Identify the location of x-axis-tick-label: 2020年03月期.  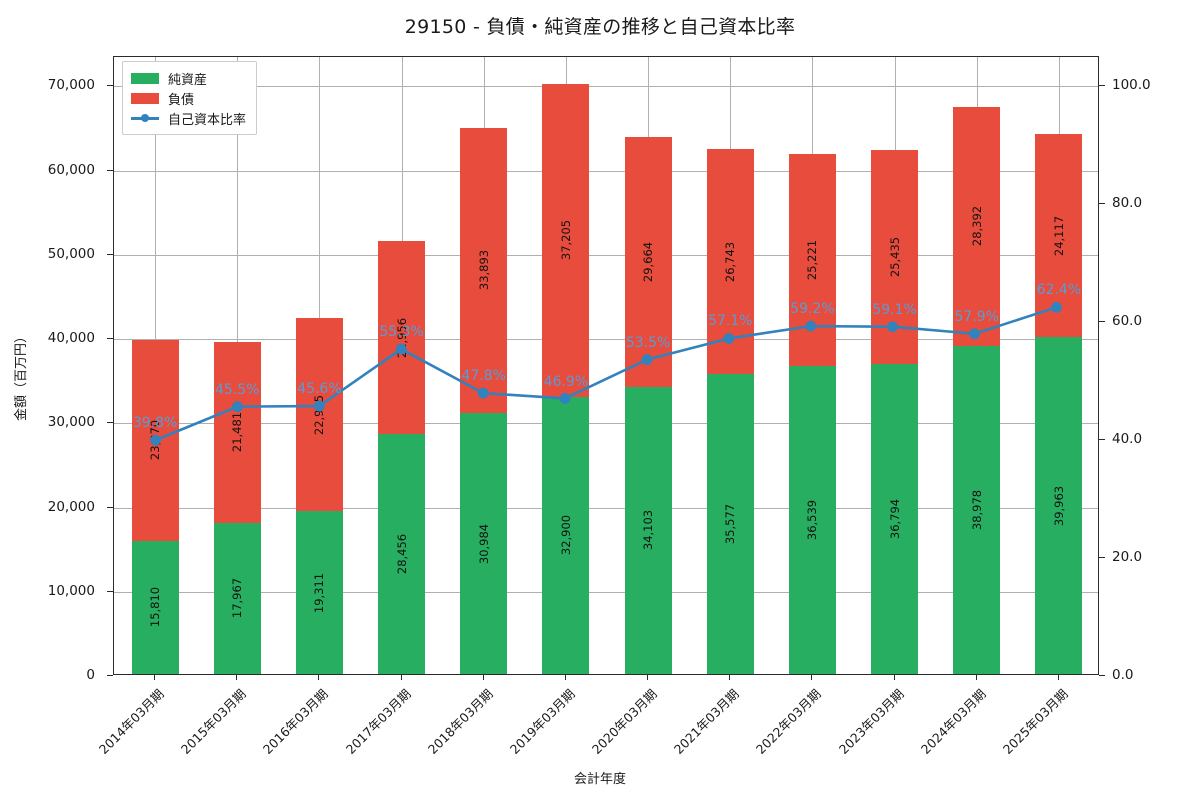
(624, 721).